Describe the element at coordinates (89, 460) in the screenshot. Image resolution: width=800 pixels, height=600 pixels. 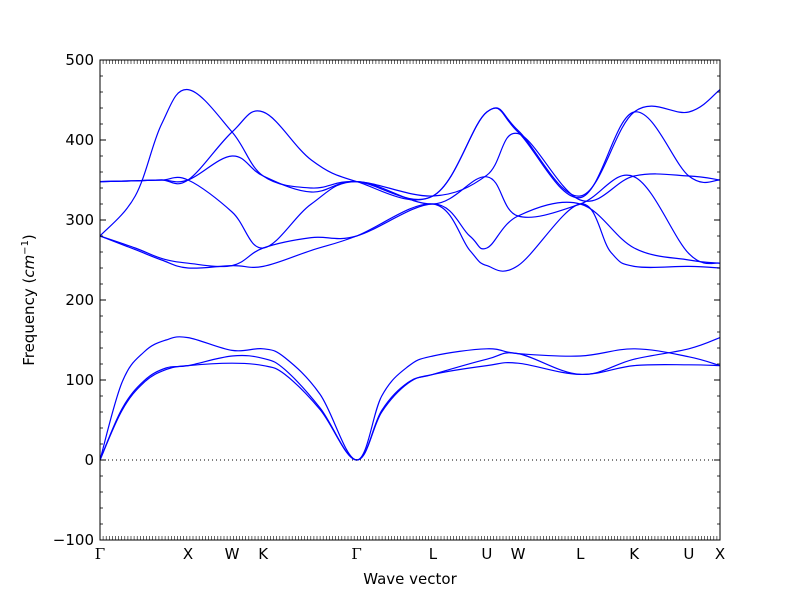
I see `y-tick-label: 0` at that location.